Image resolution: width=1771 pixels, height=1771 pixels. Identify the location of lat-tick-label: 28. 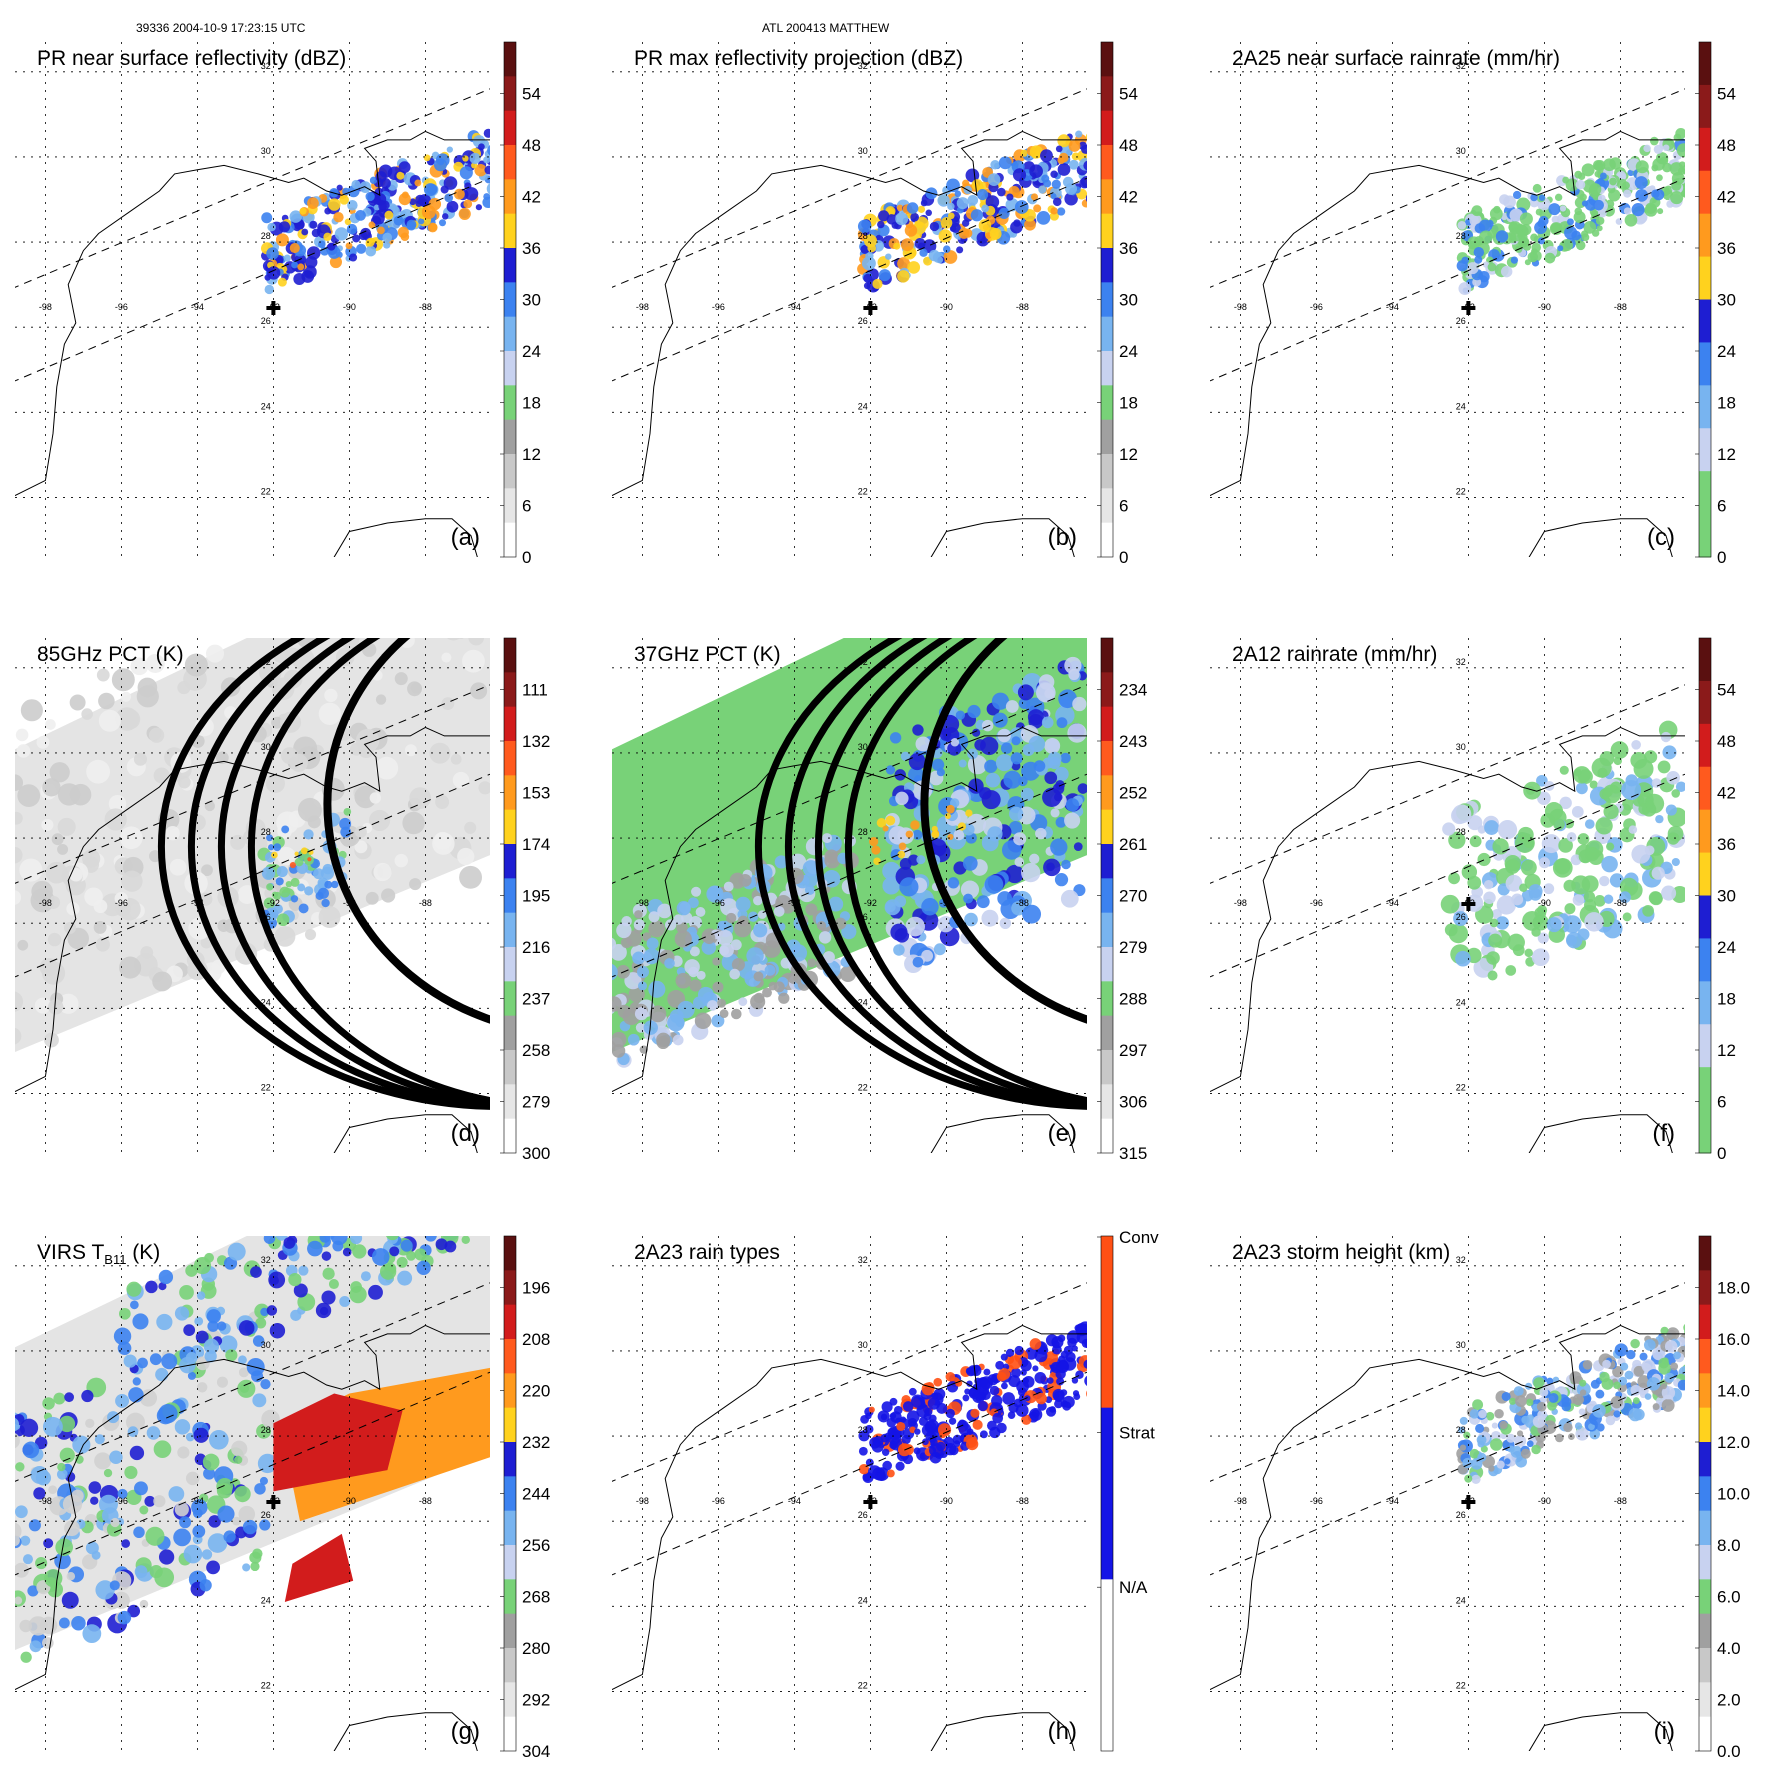
(266, 832).